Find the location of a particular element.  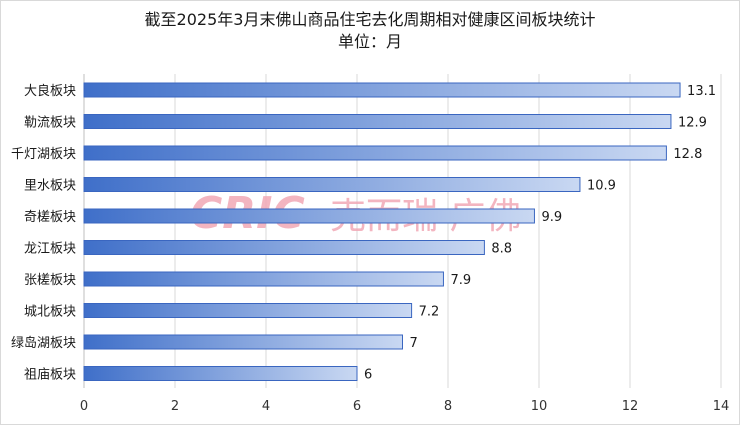

data-label: 7.2 is located at coordinates (429, 312).